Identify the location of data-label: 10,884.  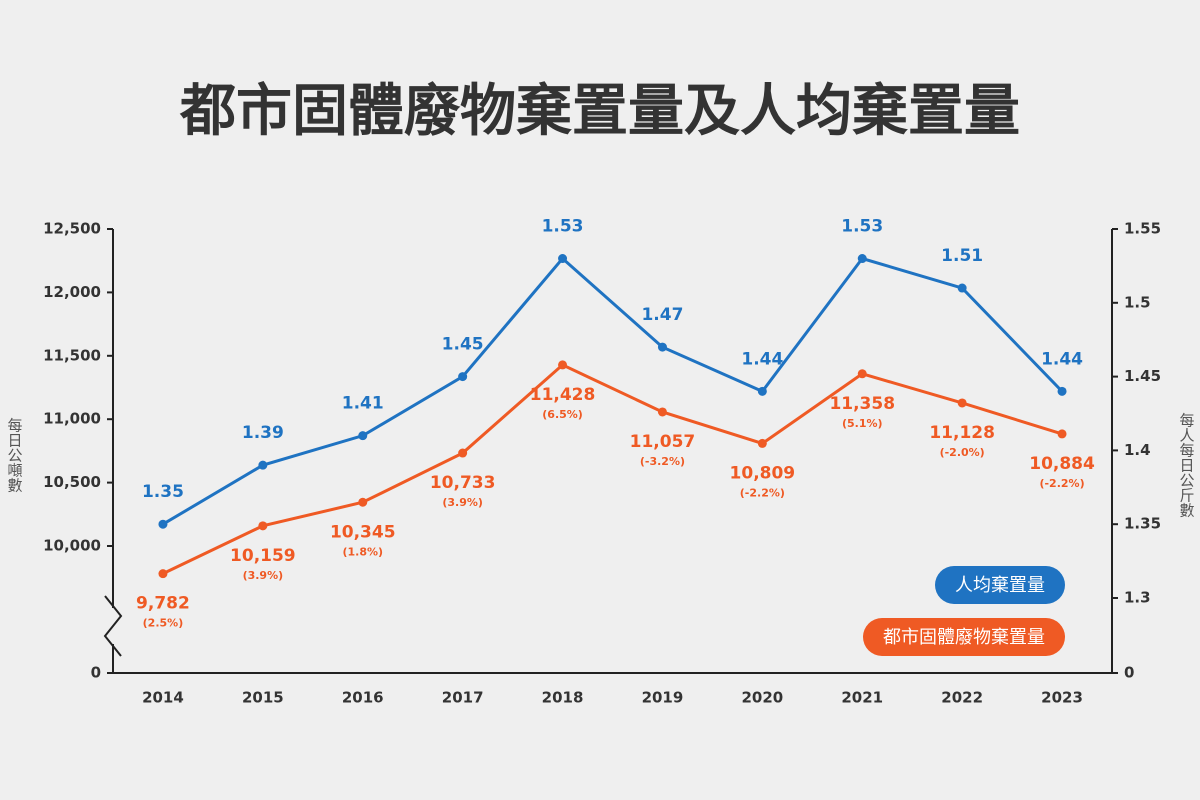
(1062, 464).